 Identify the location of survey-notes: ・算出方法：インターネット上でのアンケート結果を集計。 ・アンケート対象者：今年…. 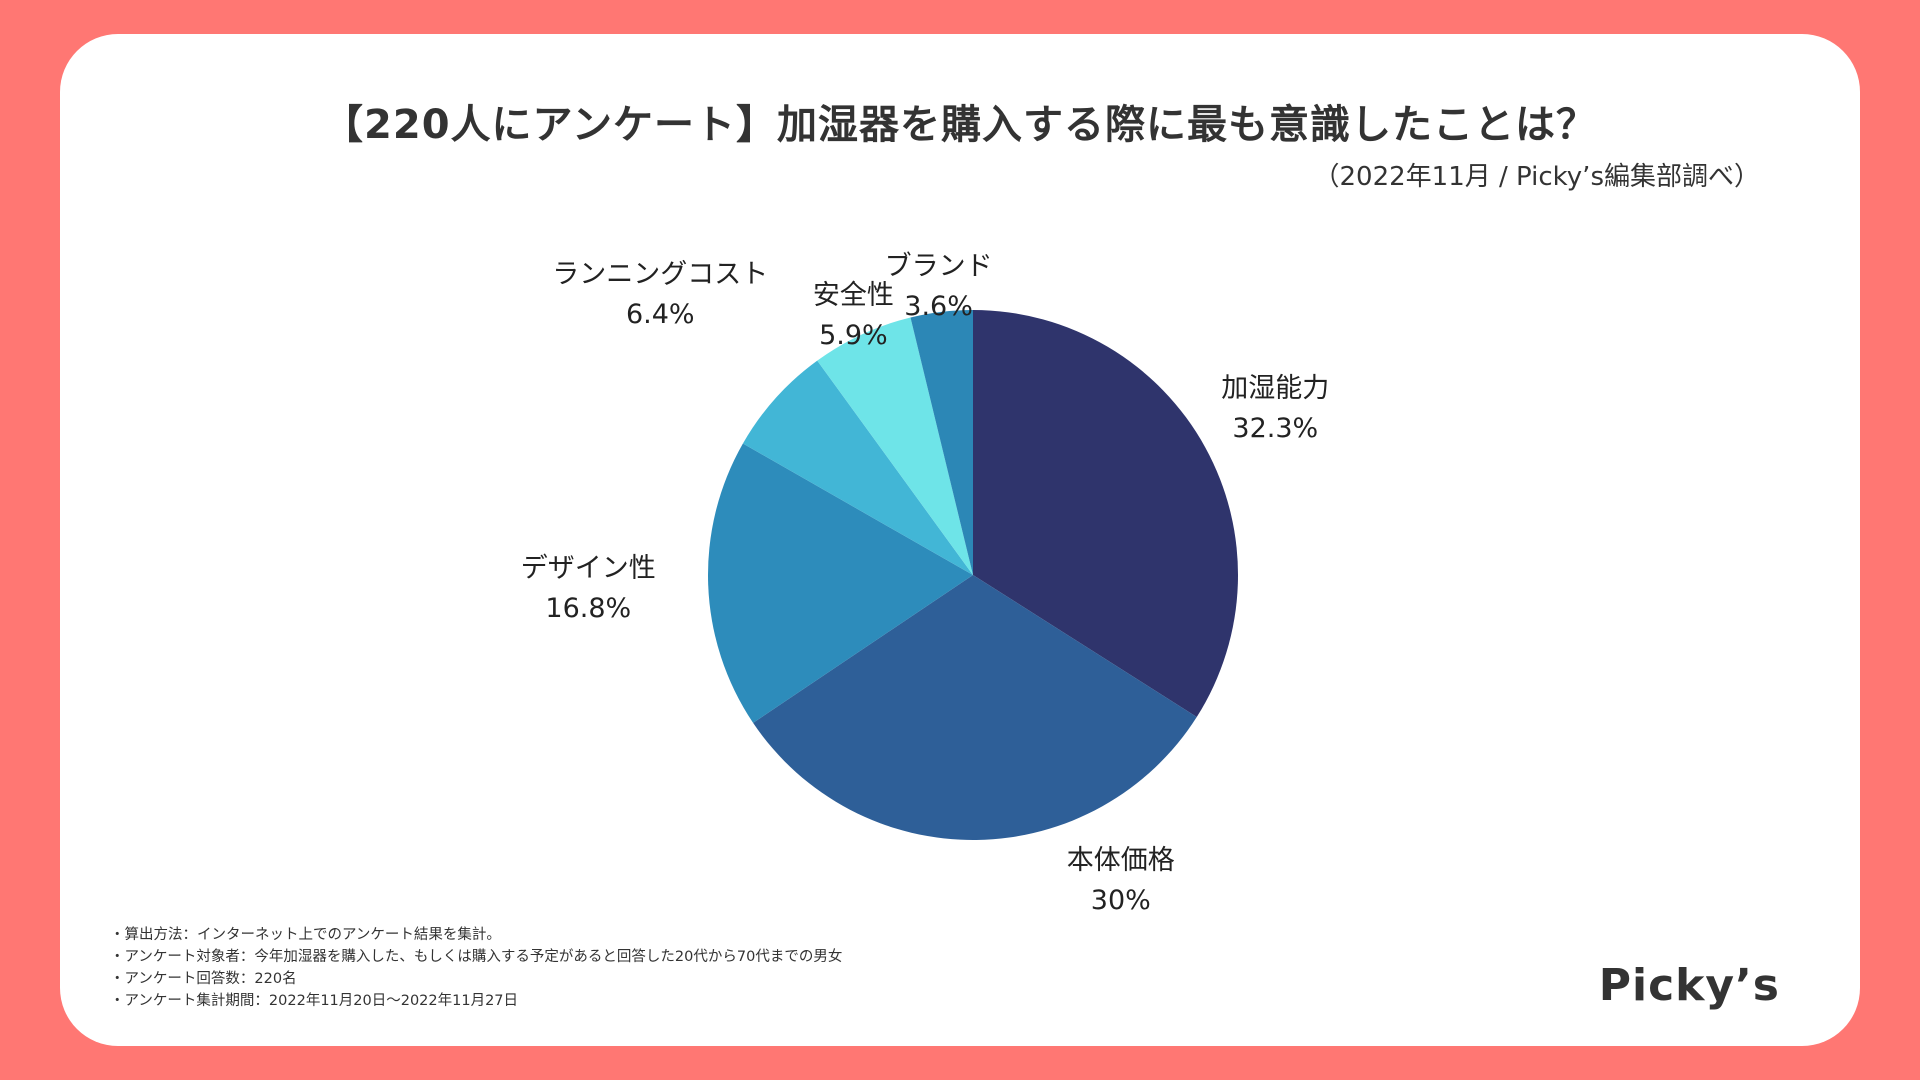
(476, 968).